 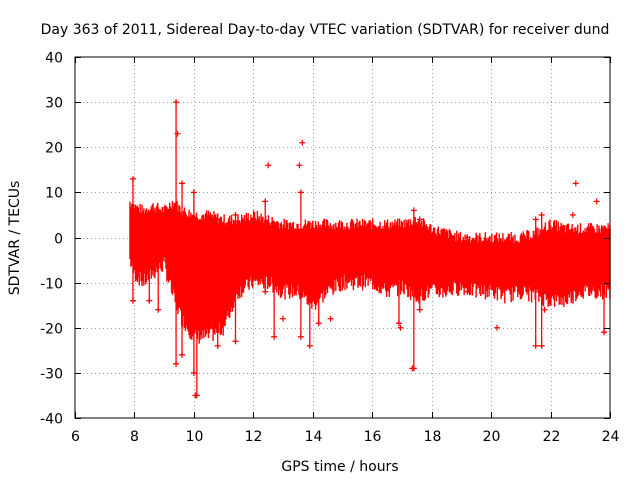 I want to click on y-tick-label: 40, so click(x=54, y=59).